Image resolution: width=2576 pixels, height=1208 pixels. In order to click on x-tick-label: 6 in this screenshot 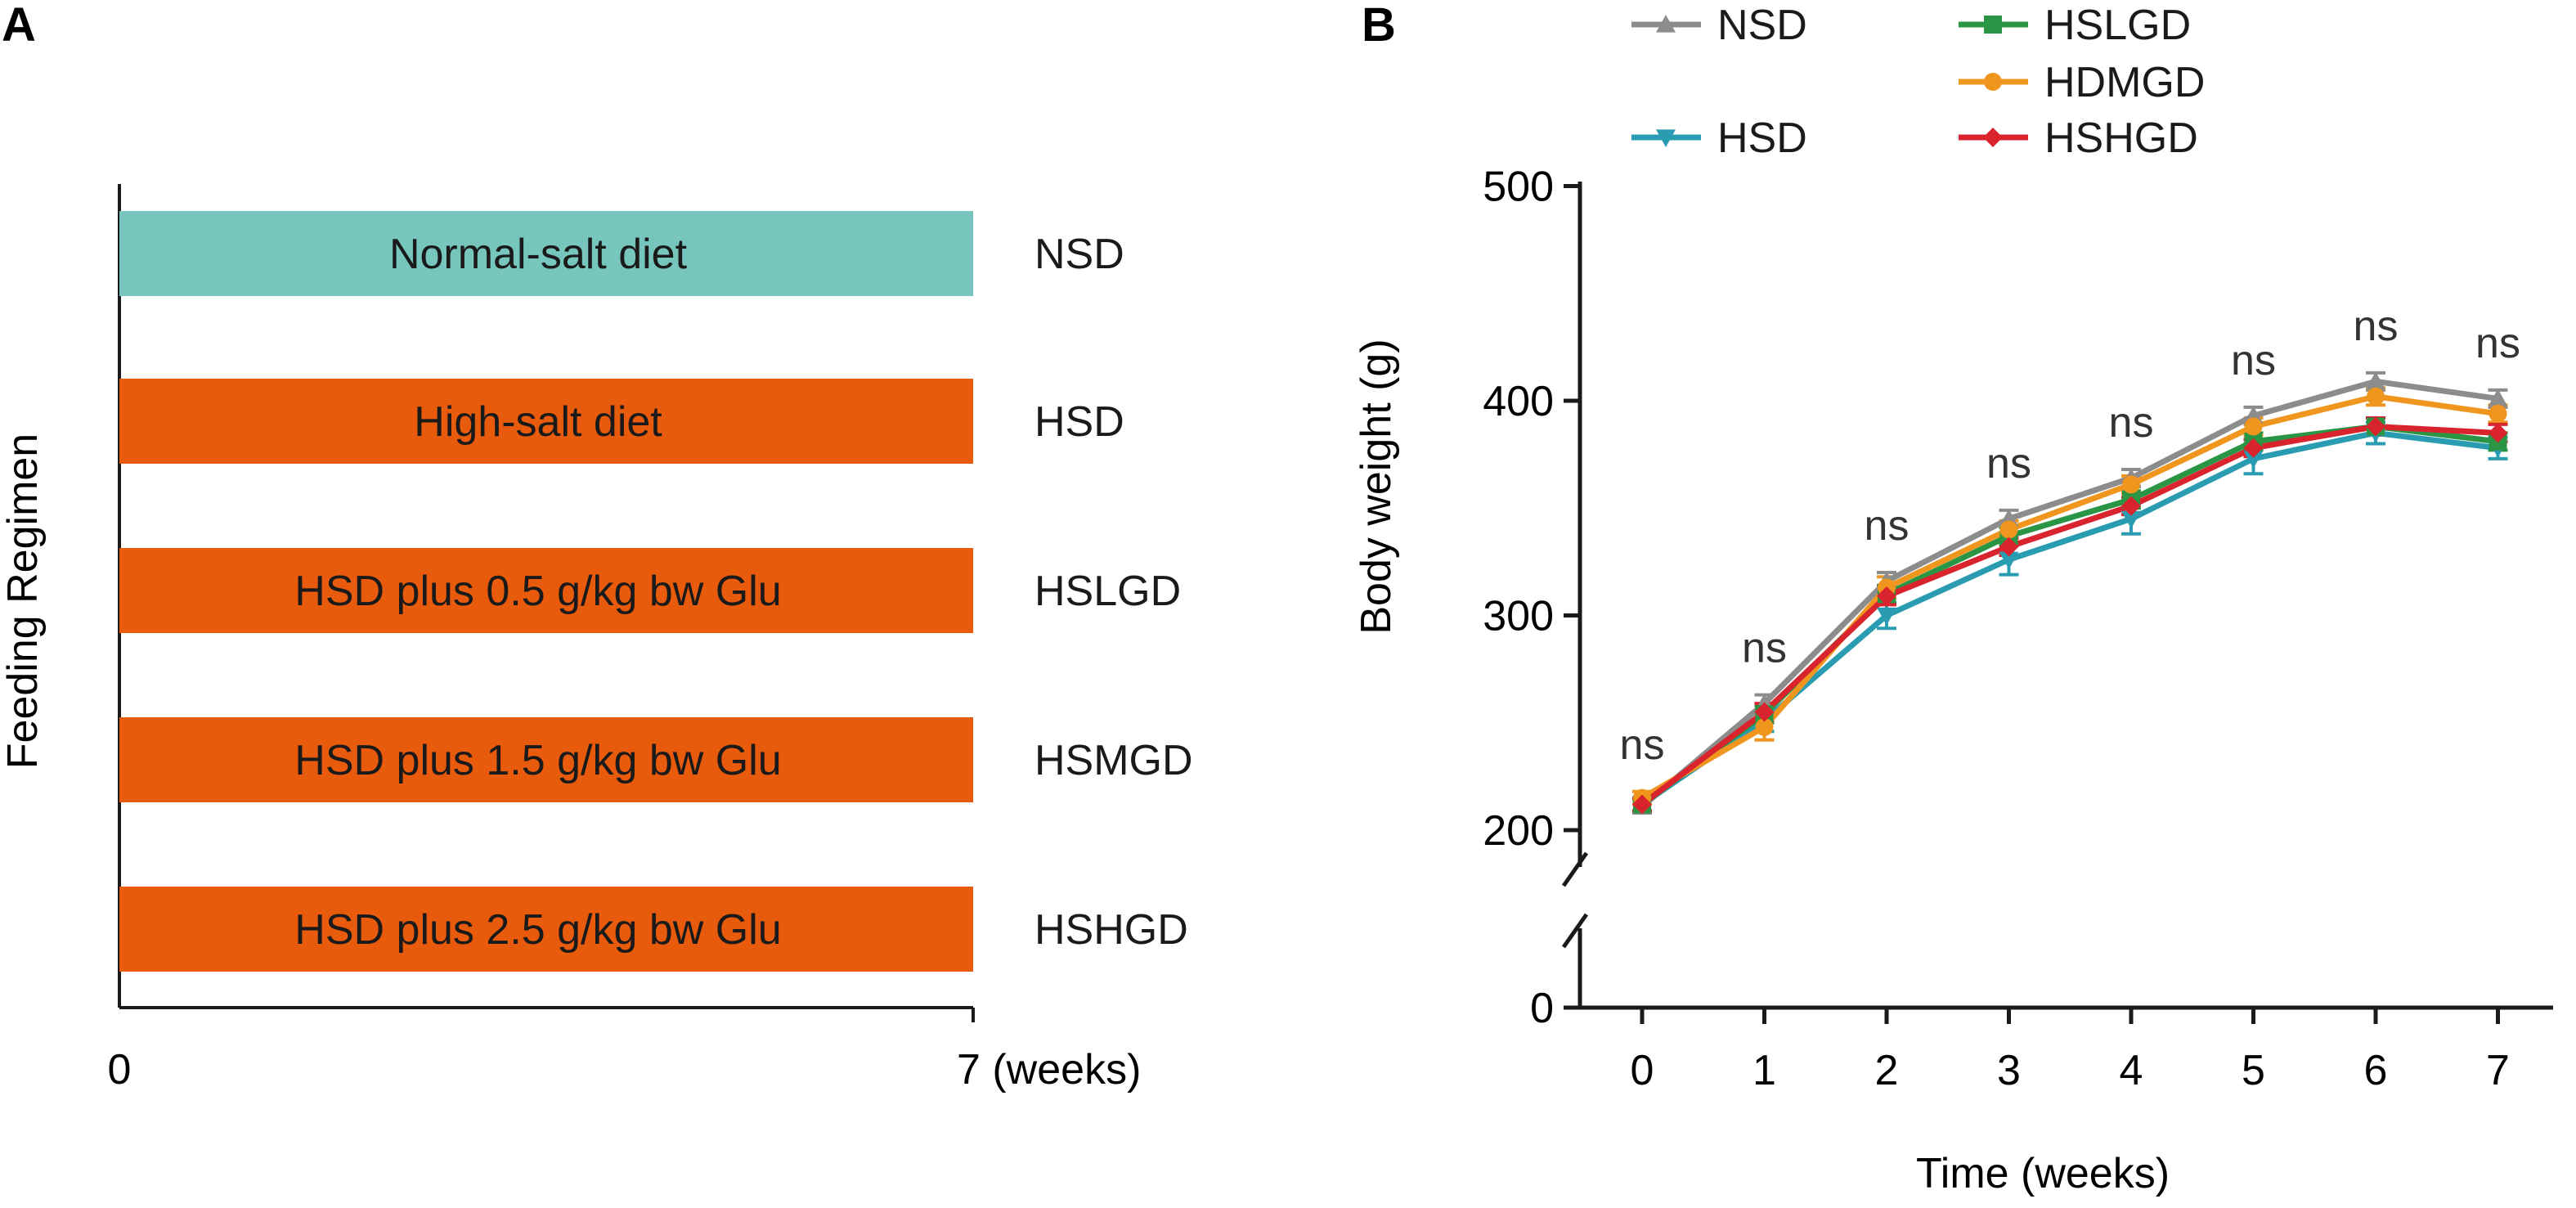, I will do `click(2376, 1070)`.